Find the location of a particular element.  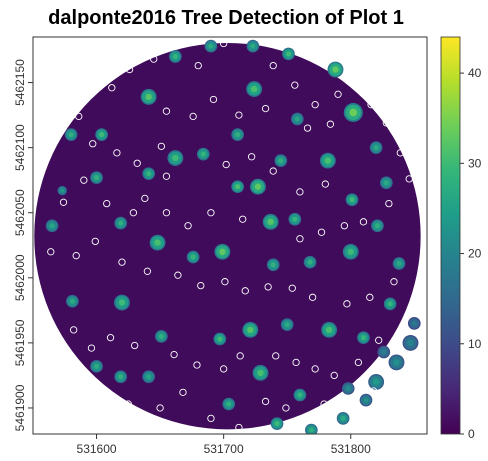

colorbar: 0 10 20 30 40 is located at coordinates (461, 238).